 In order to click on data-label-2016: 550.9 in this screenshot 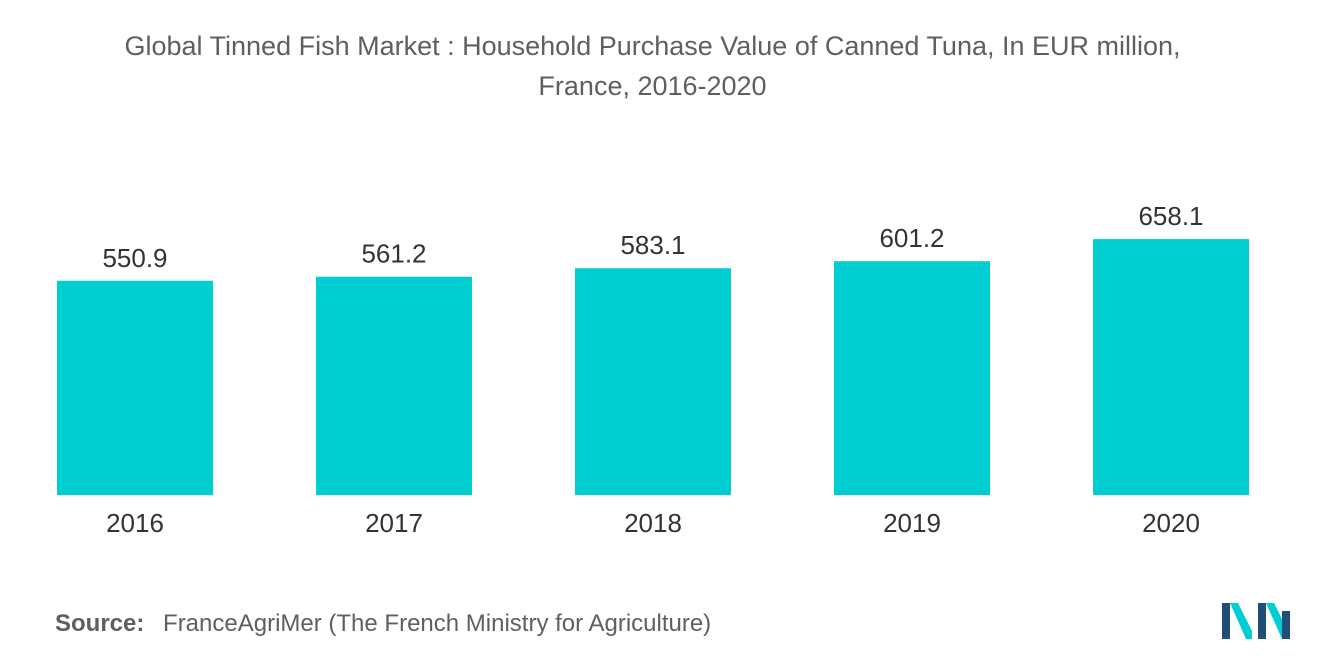, I will do `click(134, 258)`.